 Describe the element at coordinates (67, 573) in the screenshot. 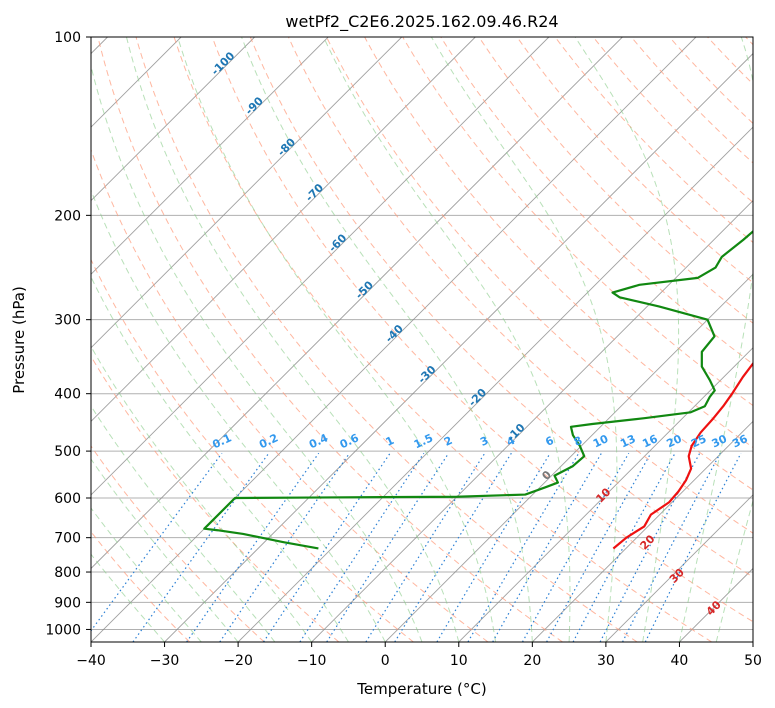

I see `y-tick-label: 800` at that location.